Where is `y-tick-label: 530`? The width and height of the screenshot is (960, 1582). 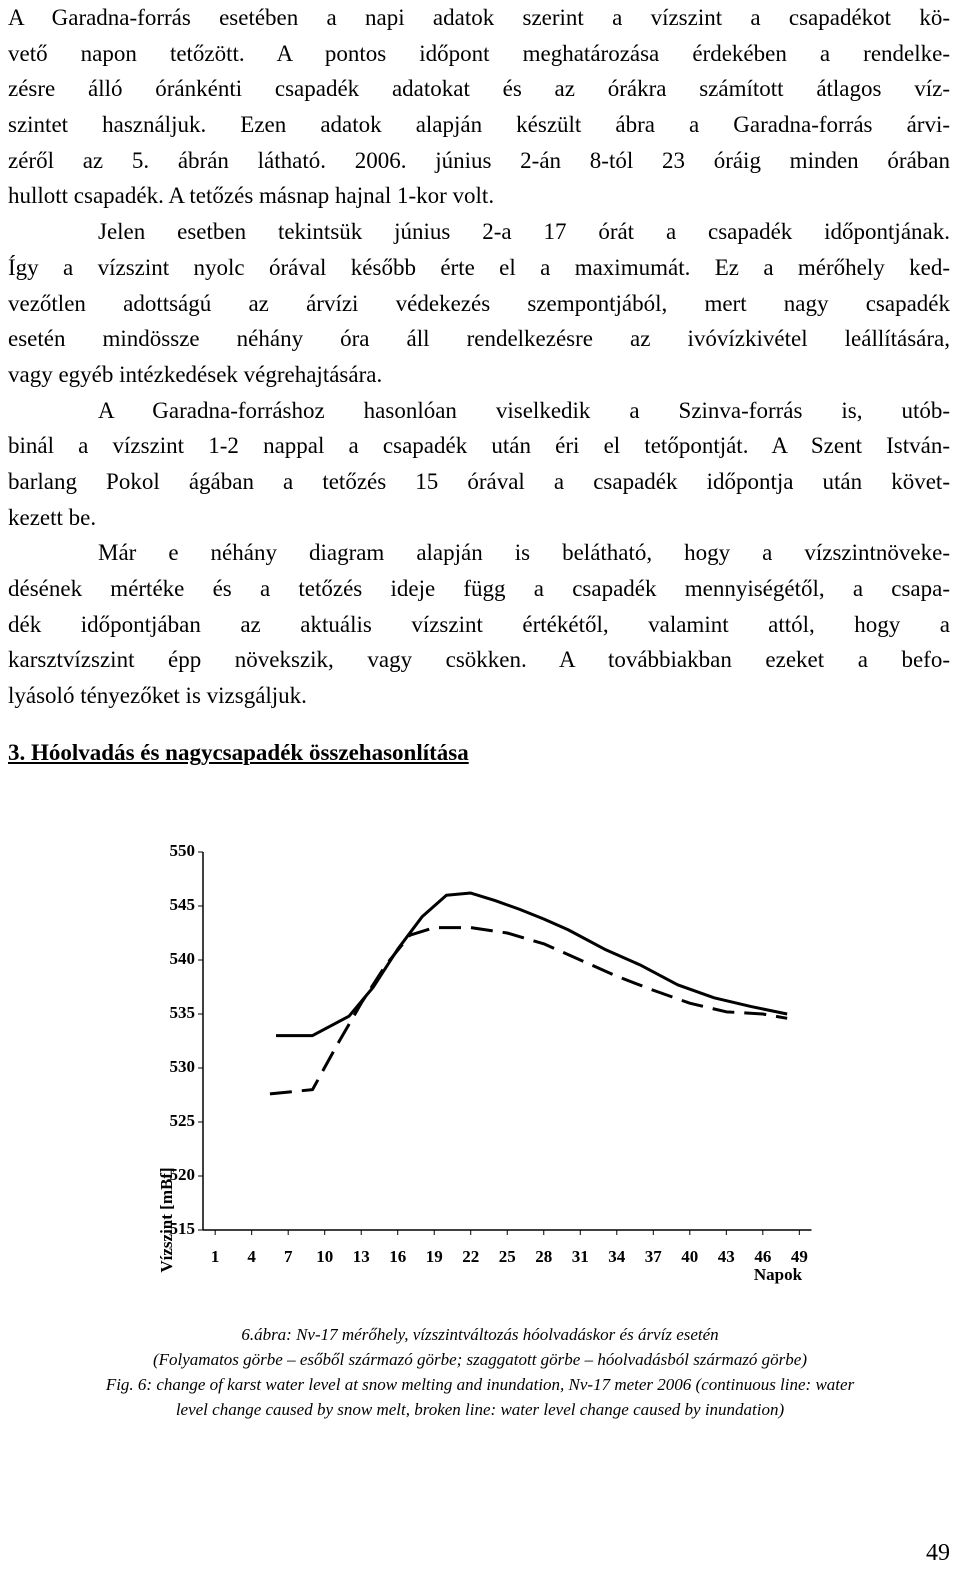 y-tick-label: 530 is located at coordinates (183, 1066).